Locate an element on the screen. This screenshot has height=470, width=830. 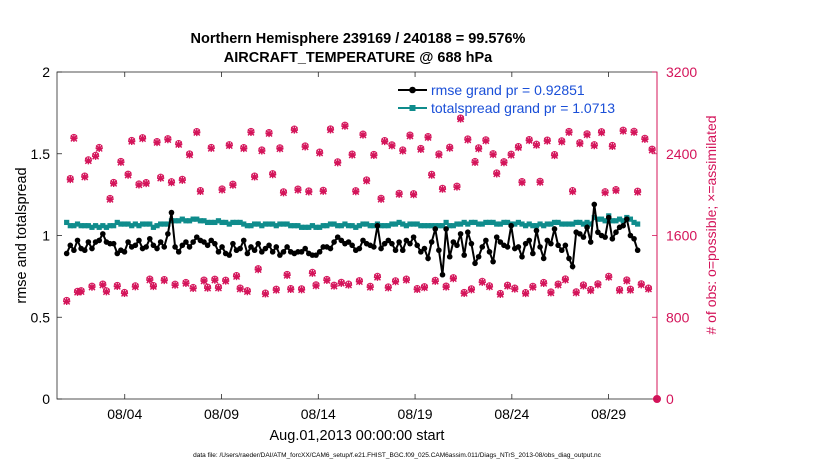
right-axis-ticks: 0 800 1600 2400 3200 is located at coordinates (674, 235).